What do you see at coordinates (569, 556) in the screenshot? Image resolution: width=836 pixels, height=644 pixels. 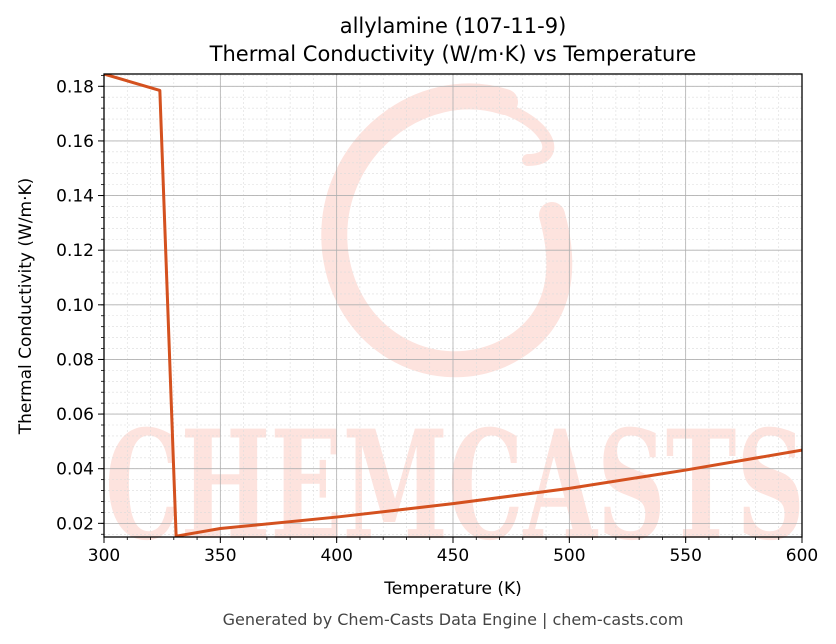 I see `x-tick-label: 500` at bounding box center [569, 556].